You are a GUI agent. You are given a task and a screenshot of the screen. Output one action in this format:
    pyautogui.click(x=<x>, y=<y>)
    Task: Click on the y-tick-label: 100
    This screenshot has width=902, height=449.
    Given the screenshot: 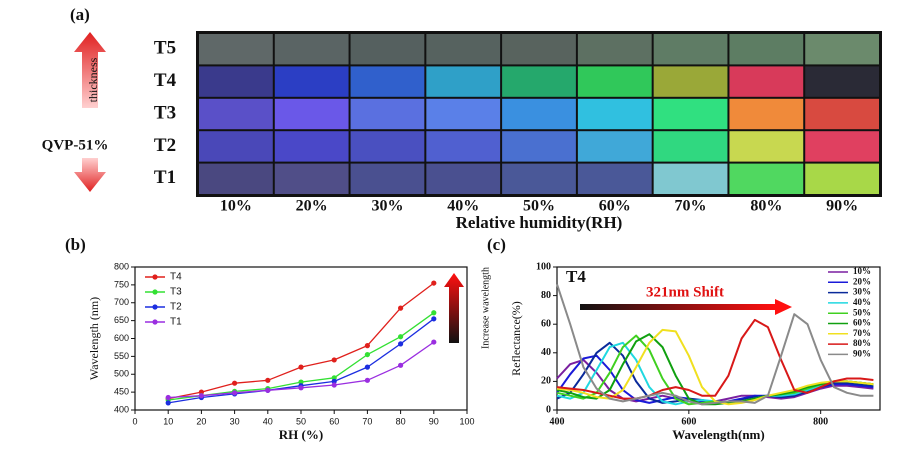 What is the action you would take?
    pyautogui.click(x=543, y=266)
    